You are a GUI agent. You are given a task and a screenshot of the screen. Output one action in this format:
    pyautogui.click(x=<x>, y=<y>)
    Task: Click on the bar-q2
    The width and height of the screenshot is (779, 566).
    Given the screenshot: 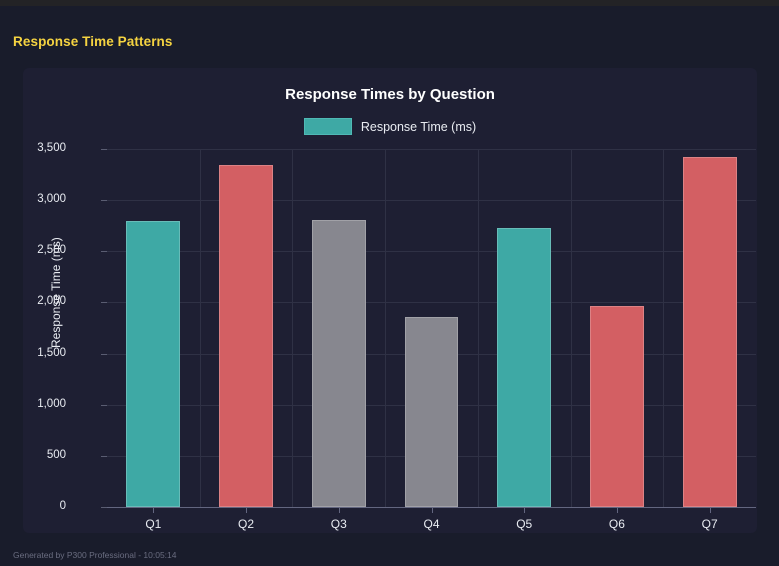 What is the action you would take?
    pyautogui.click(x=246, y=335)
    